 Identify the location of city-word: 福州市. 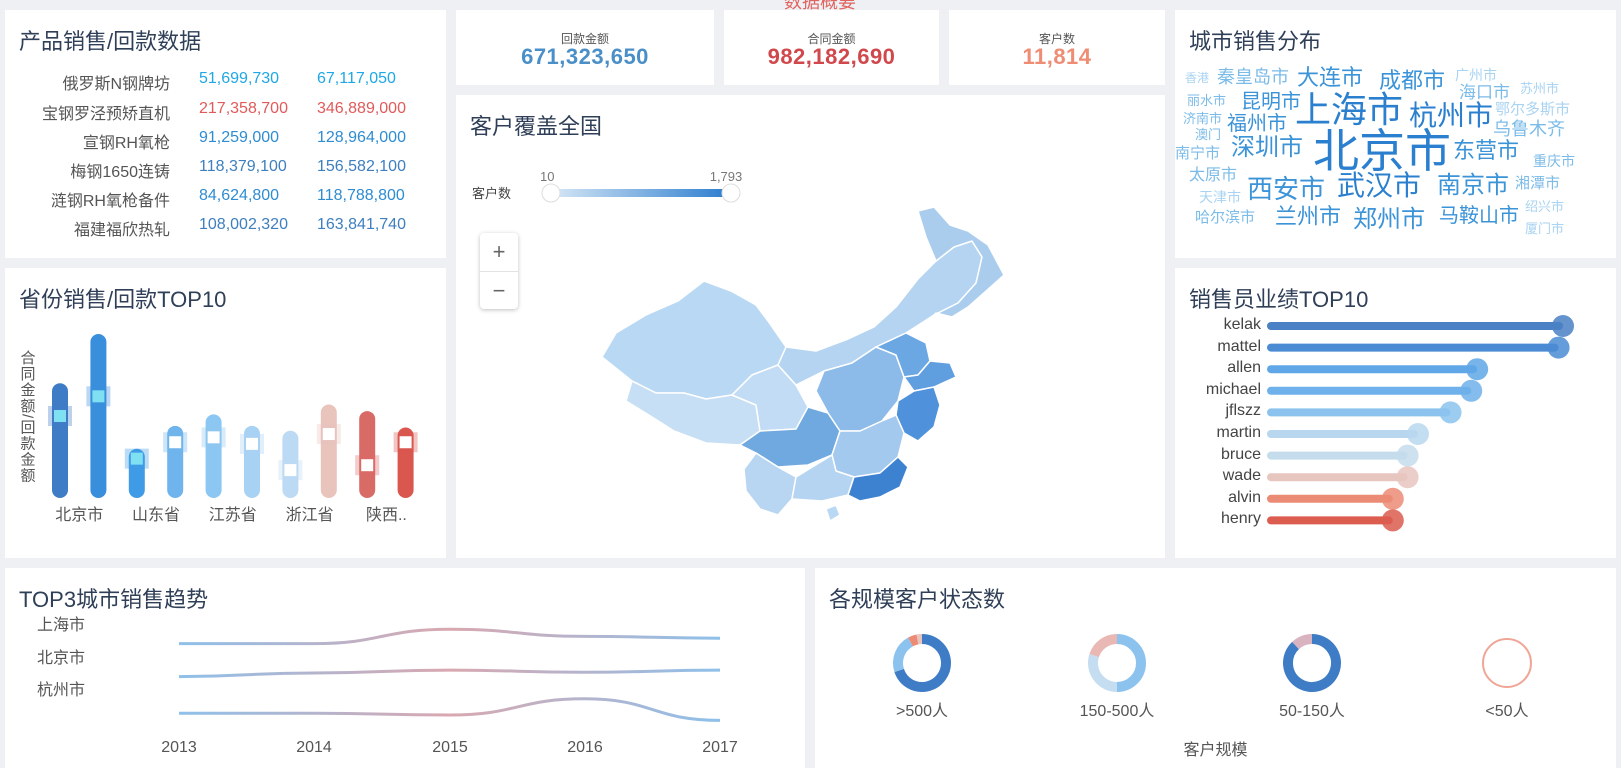
(1257, 124).